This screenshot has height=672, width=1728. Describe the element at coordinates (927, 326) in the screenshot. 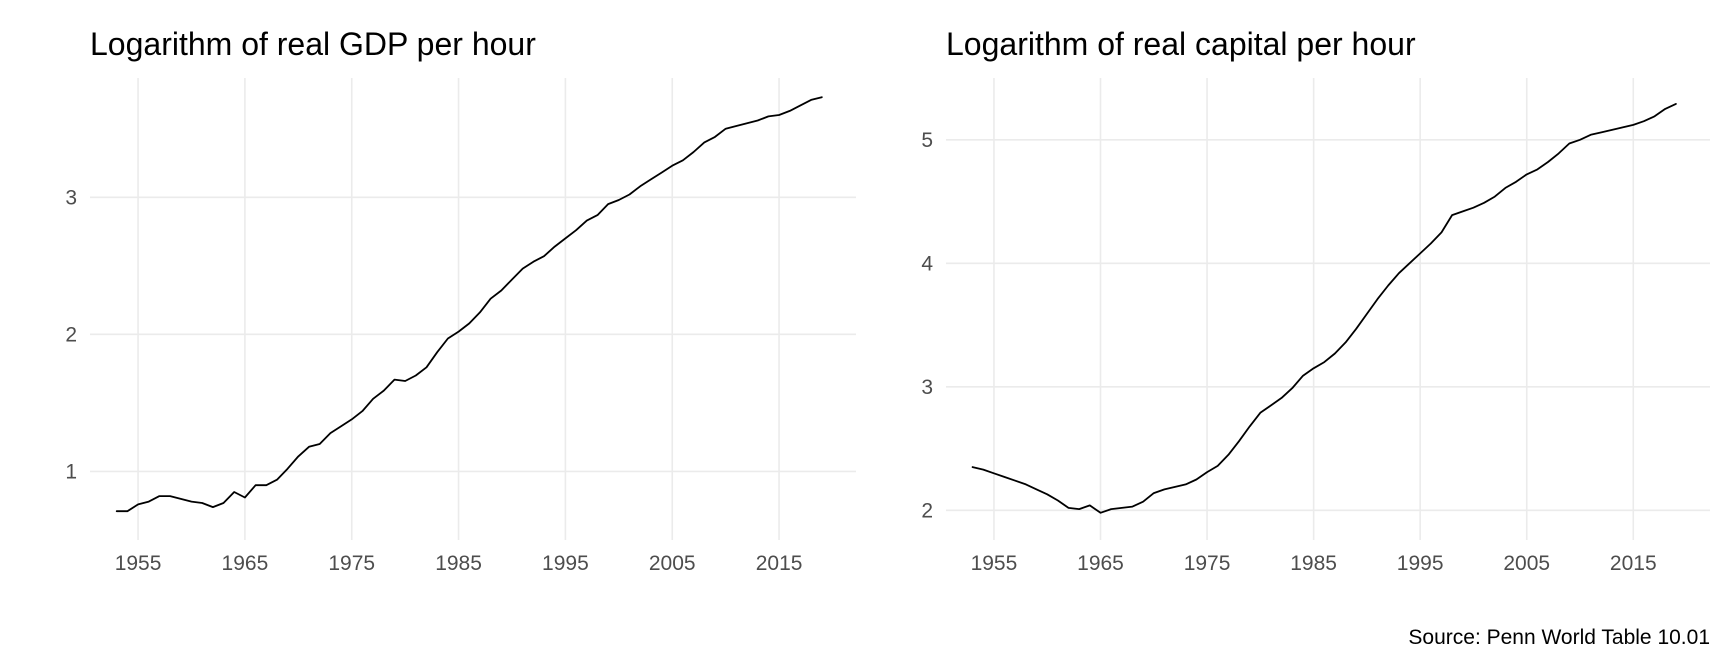

I see `y-axis-ticks: 2 3 4 5` at that location.